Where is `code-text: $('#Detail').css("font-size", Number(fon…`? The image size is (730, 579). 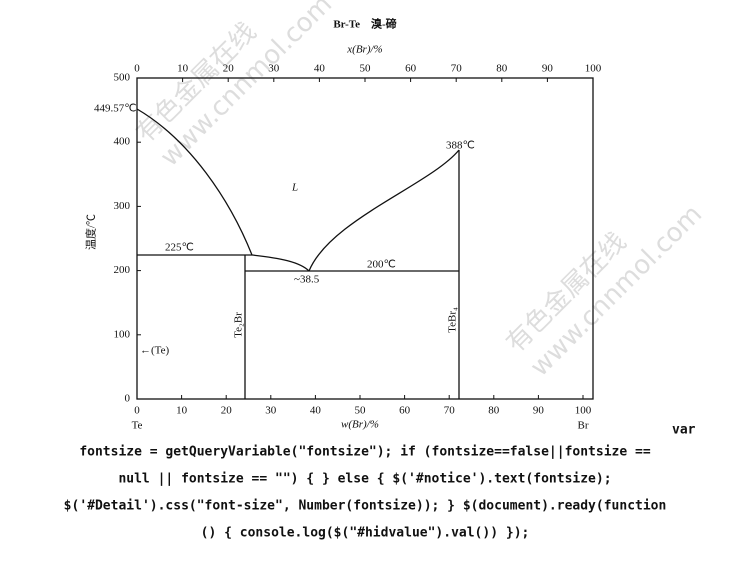 code-text: $('#Detail').css("font-size", Number(fon… is located at coordinates (365, 506).